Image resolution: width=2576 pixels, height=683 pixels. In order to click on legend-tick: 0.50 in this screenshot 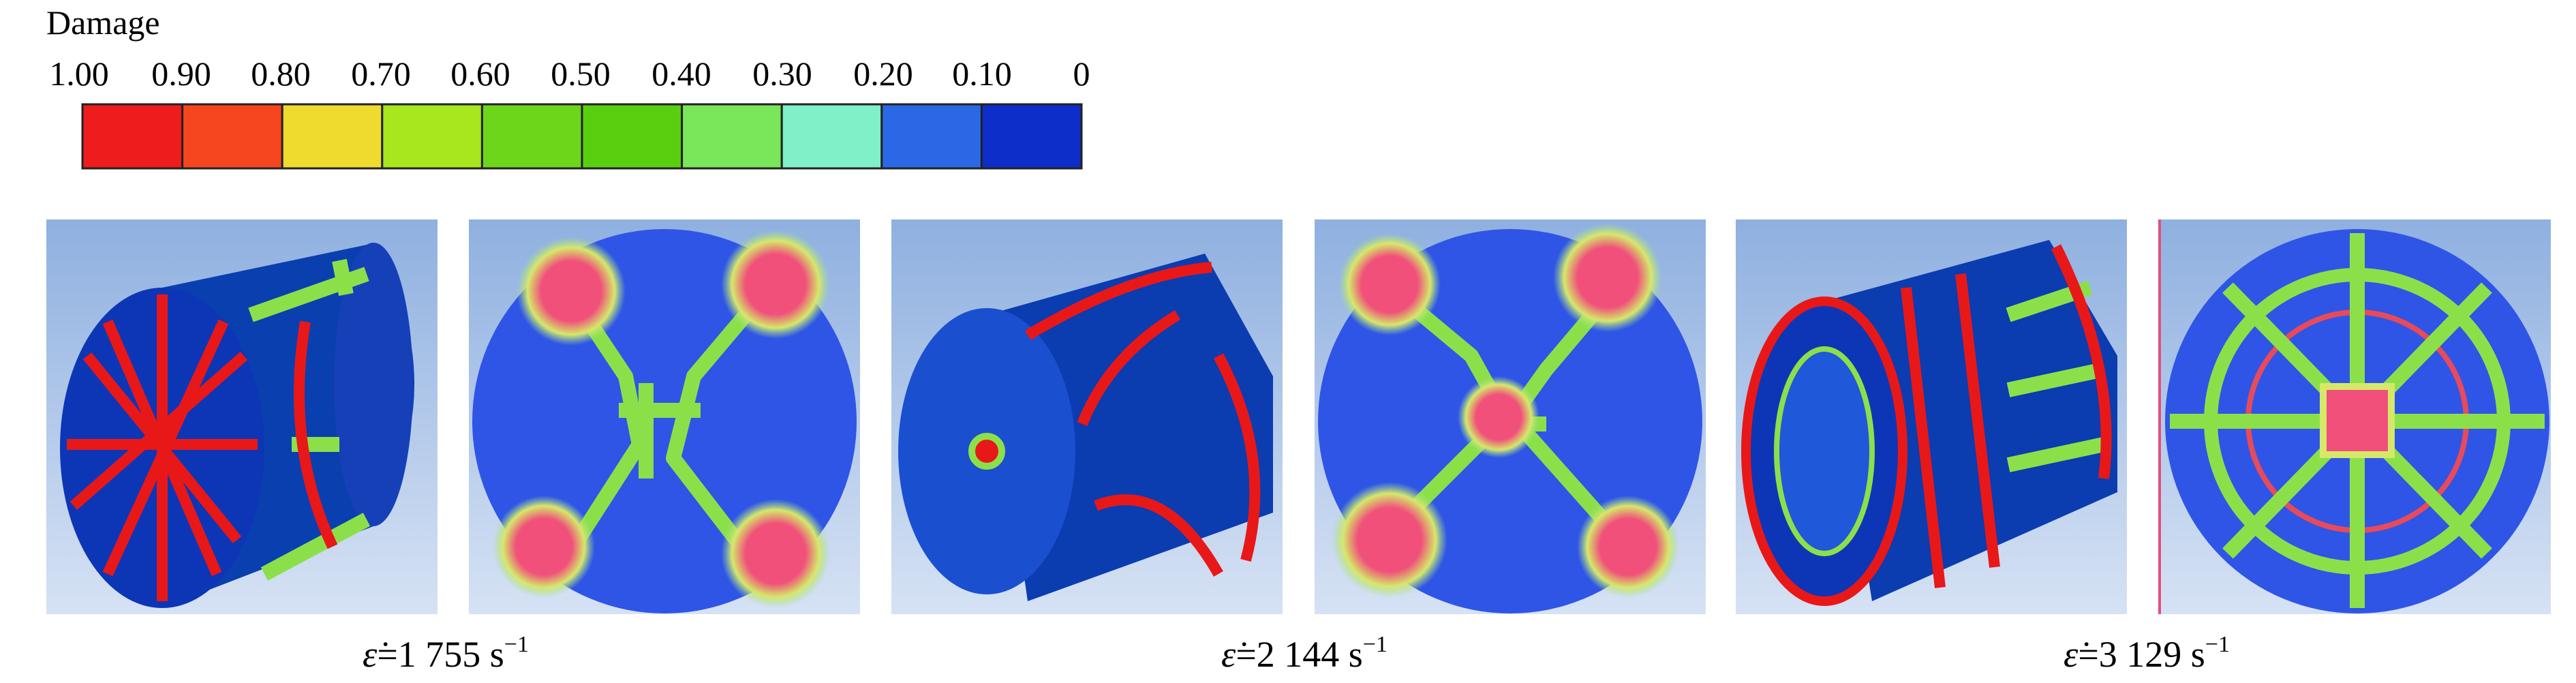, I will do `click(581, 74)`.